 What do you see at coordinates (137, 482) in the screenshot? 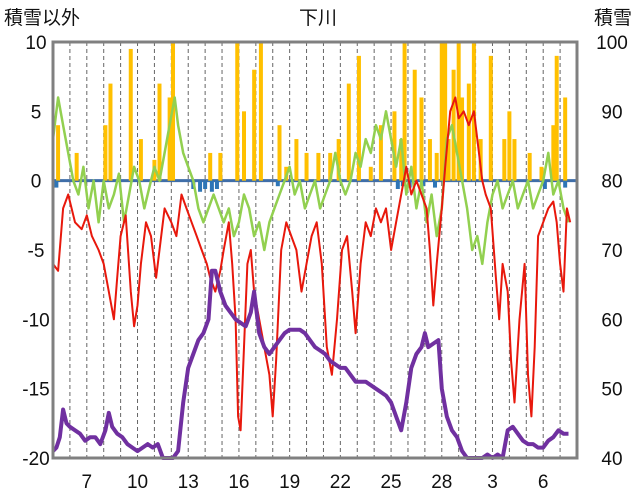
I see `x-tick-label: 10` at bounding box center [137, 482].